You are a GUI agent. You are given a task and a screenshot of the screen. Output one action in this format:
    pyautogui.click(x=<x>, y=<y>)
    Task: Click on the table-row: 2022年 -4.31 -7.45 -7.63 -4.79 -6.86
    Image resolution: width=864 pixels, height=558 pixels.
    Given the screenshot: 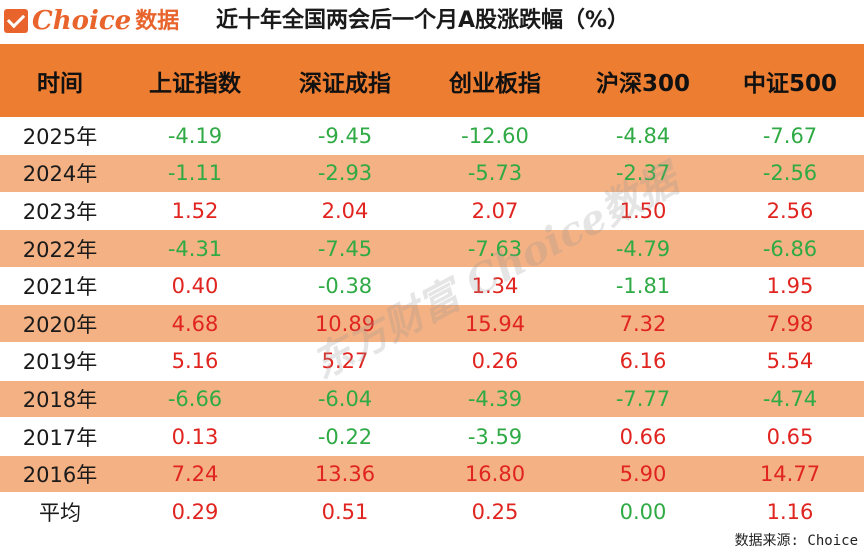 What is the action you would take?
    pyautogui.click(x=432, y=248)
    